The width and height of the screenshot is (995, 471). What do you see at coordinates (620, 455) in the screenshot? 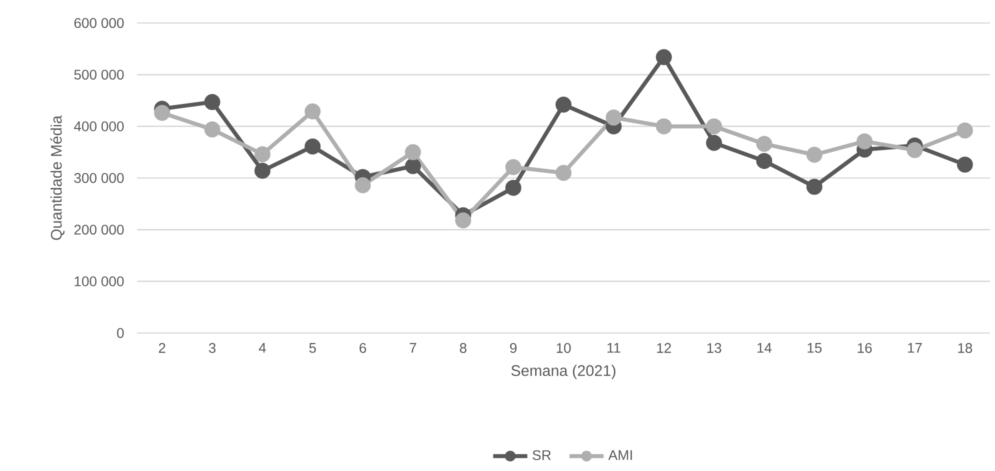
I see `legend-label: AMI` at bounding box center [620, 455].